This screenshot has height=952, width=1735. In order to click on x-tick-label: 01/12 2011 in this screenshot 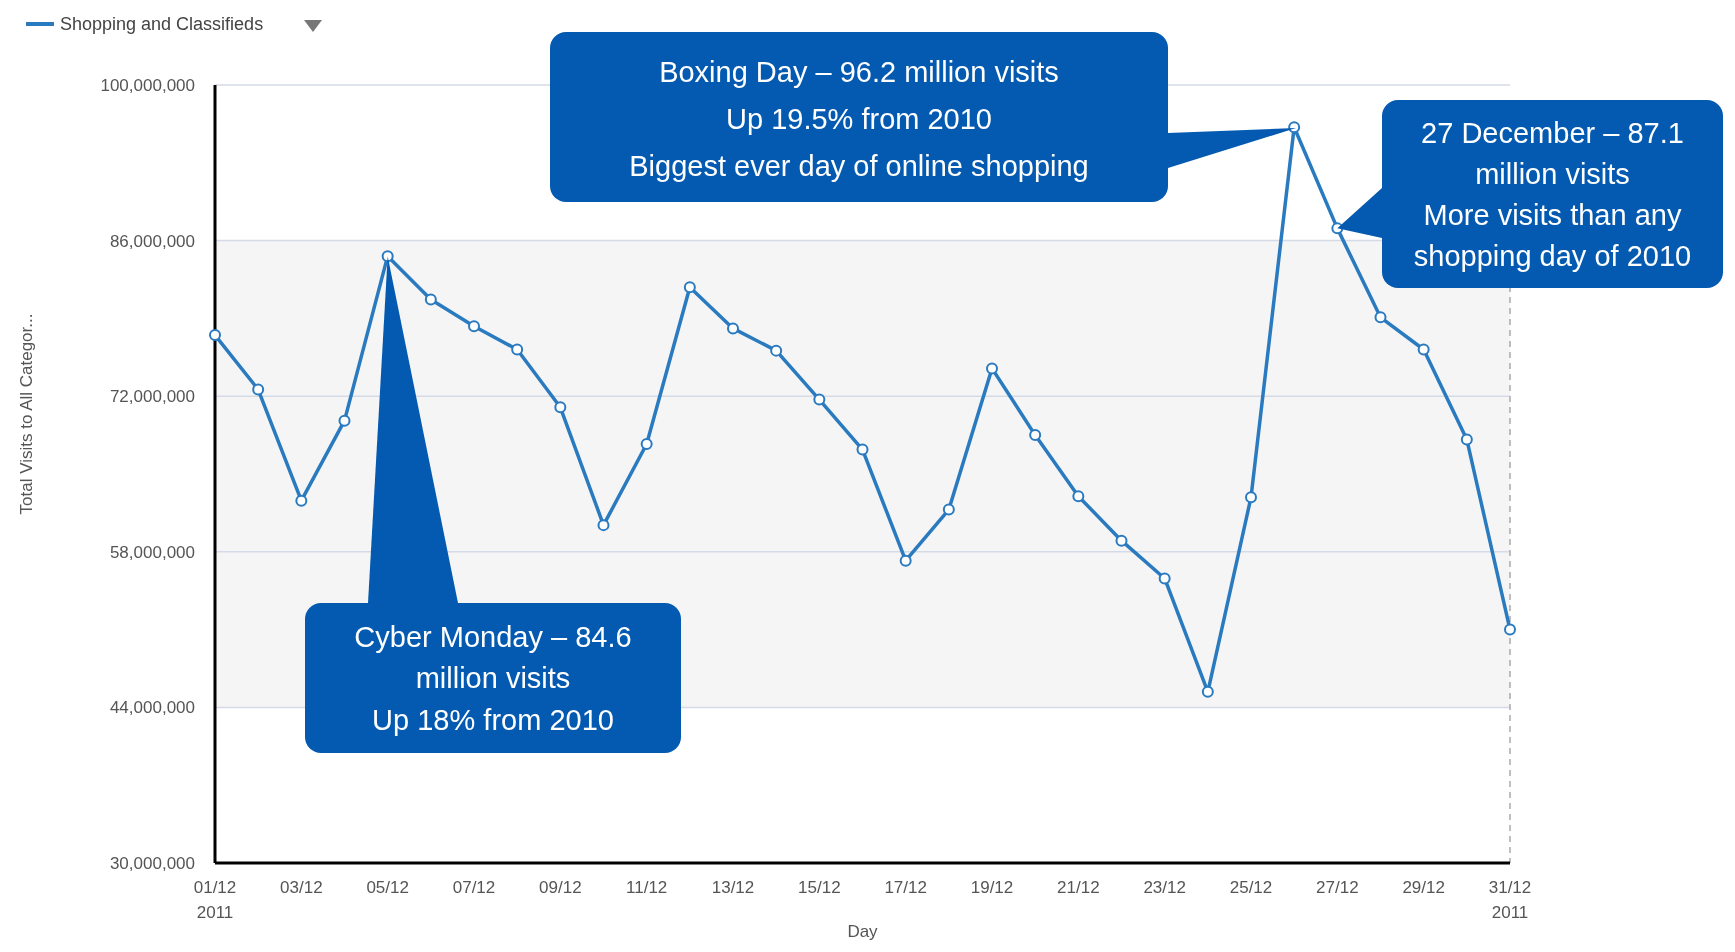, I will do `click(215, 900)`.